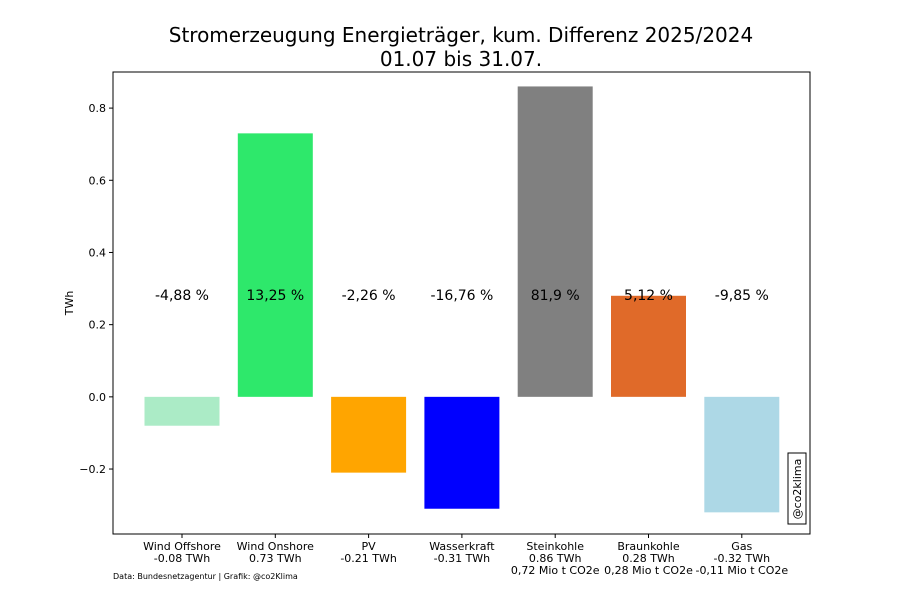 The height and width of the screenshot is (600, 900). What do you see at coordinates (369, 296) in the screenshot?
I see `percent-label: -2,26 %` at bounding box center [369, 296].